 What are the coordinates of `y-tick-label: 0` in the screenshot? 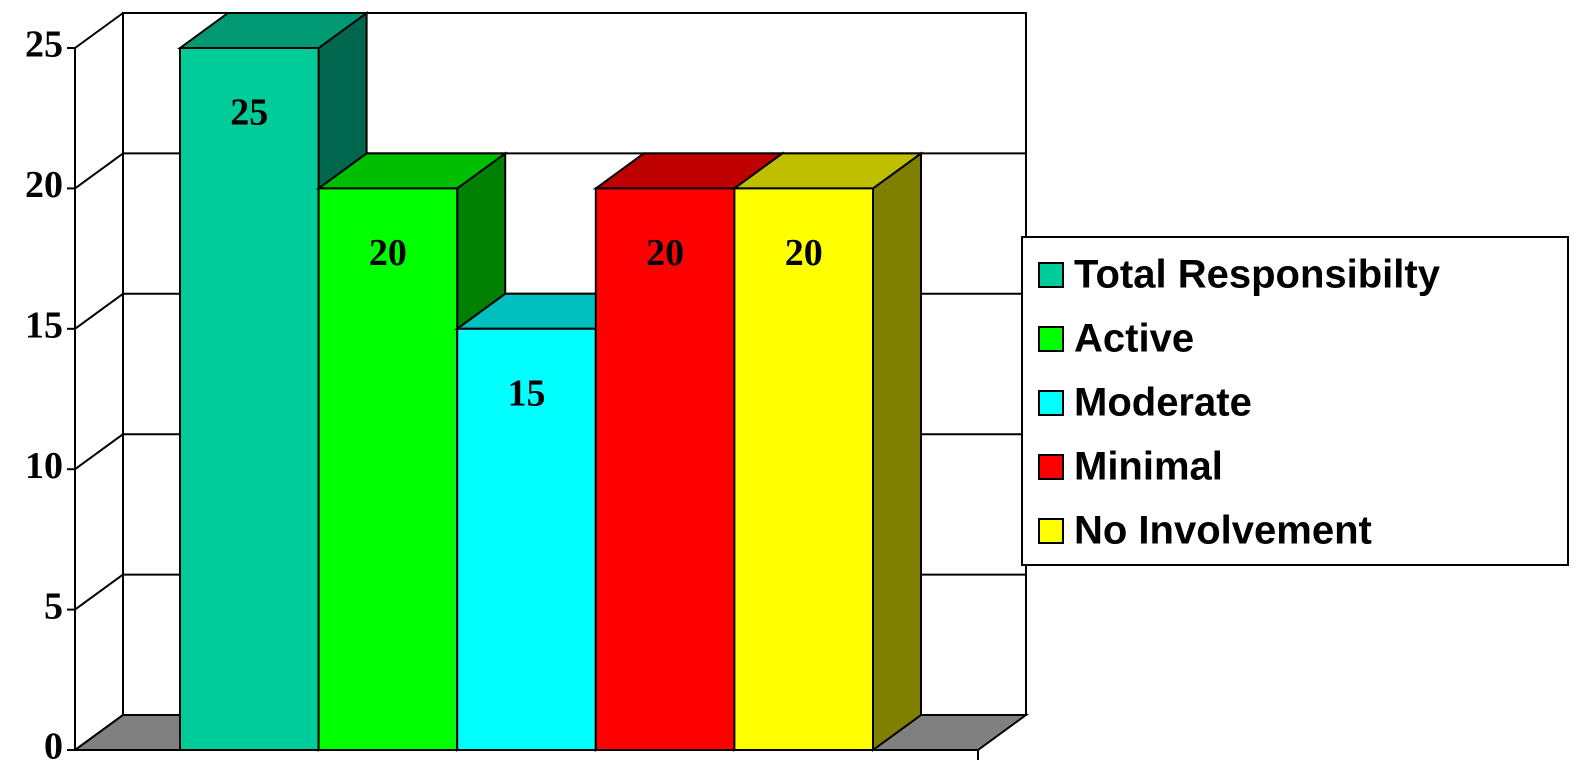 It's located at (53, 747).